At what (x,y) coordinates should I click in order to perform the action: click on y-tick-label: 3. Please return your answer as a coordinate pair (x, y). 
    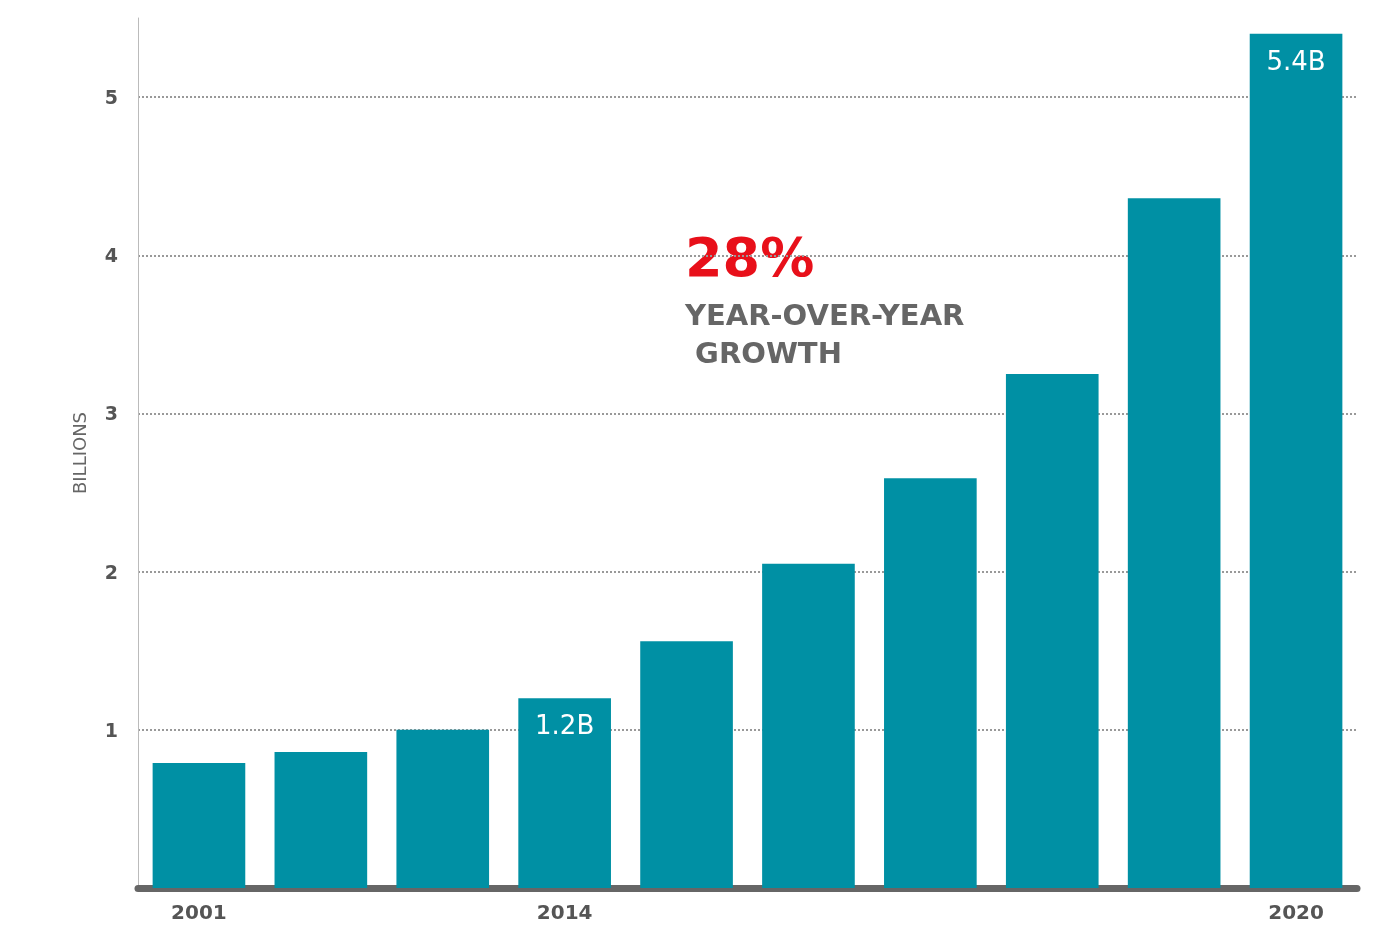
    Looking at the image, I should click on (111, 413).